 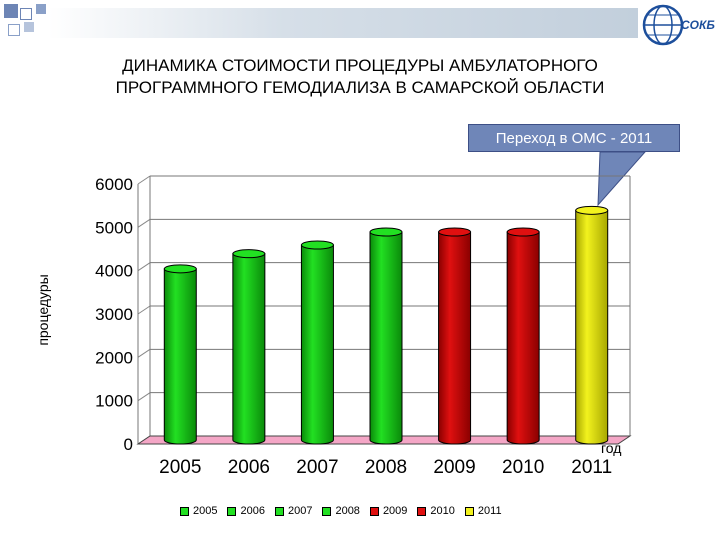 What do you see at coordinates (395, 511) in the screenshot?
I see `legend-label: 2009` at bounding box center [395, 511].